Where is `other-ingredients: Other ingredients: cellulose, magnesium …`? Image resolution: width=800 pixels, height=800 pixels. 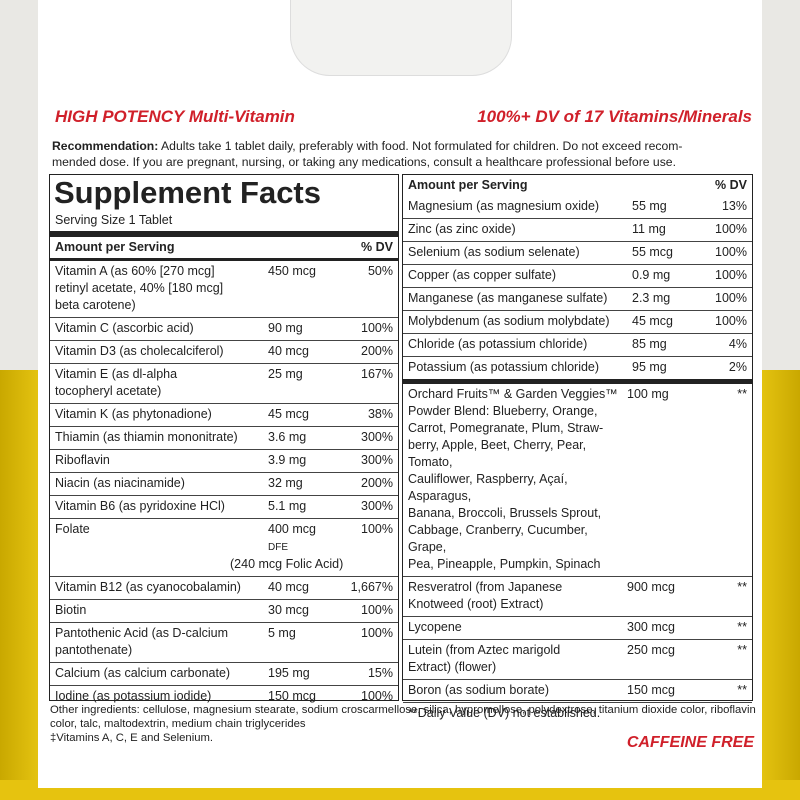 other-ingredients: Other ingredients: cellulose, magnesium … is located at coordinates (406, 724).